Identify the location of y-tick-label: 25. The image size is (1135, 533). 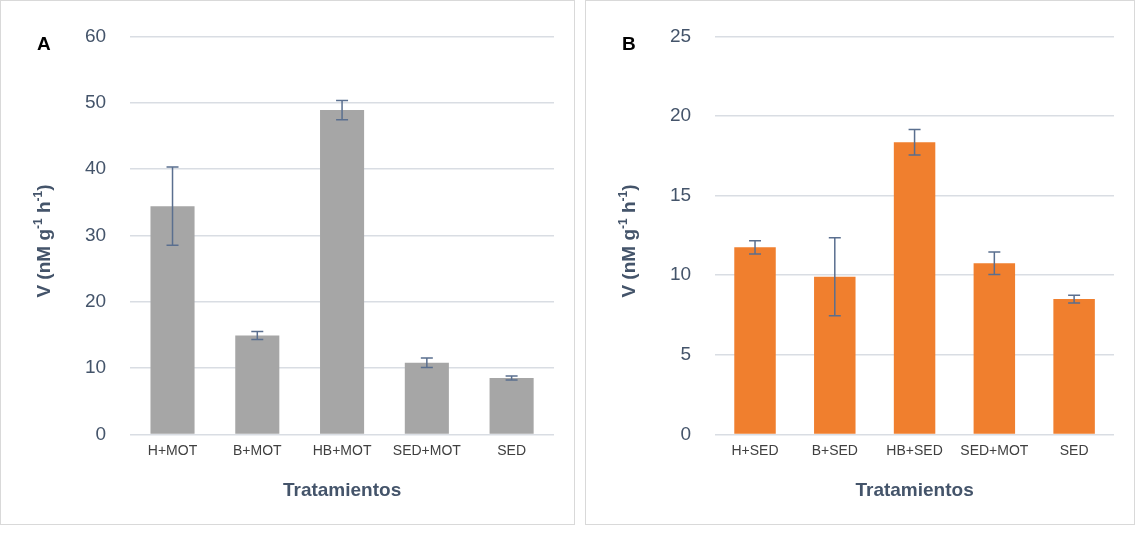
(680, 35).